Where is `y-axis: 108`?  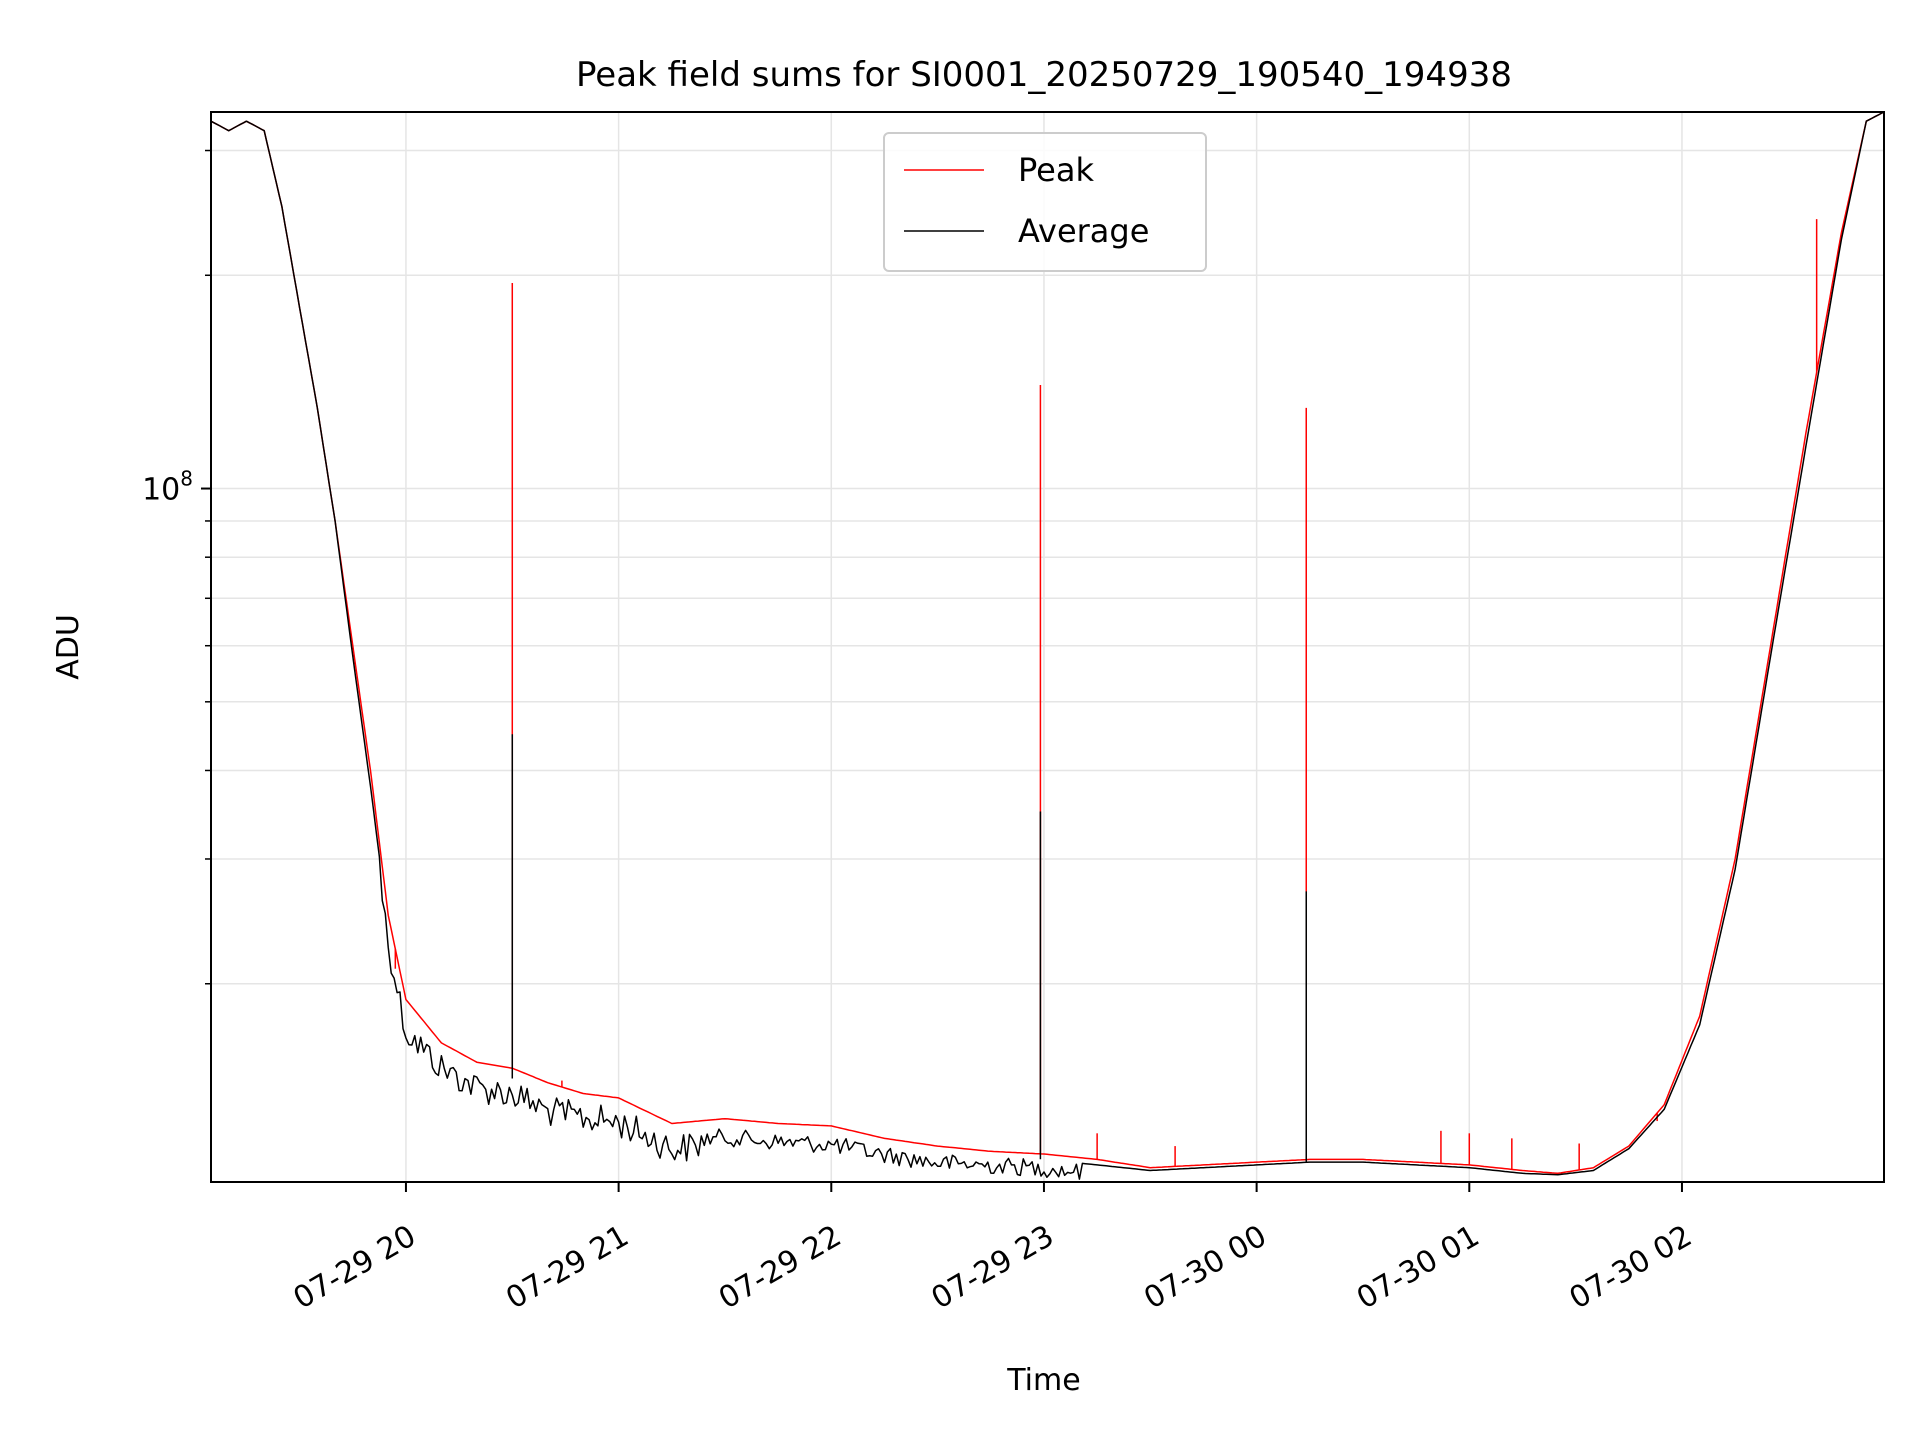
y-axis: 108 is located at coordinates (176, 567).